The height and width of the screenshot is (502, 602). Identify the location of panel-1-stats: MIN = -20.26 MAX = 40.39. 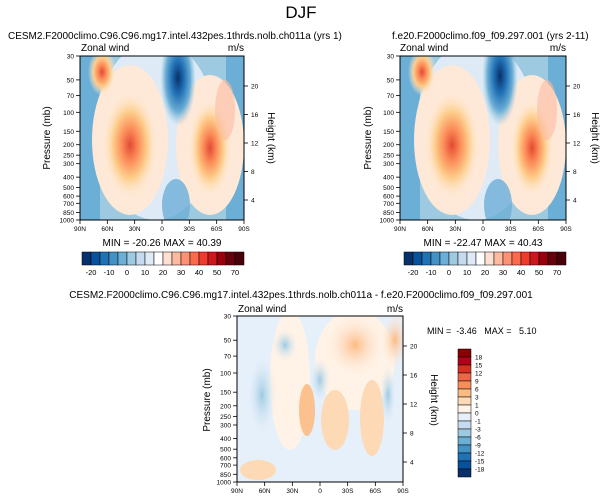
(162, 243).